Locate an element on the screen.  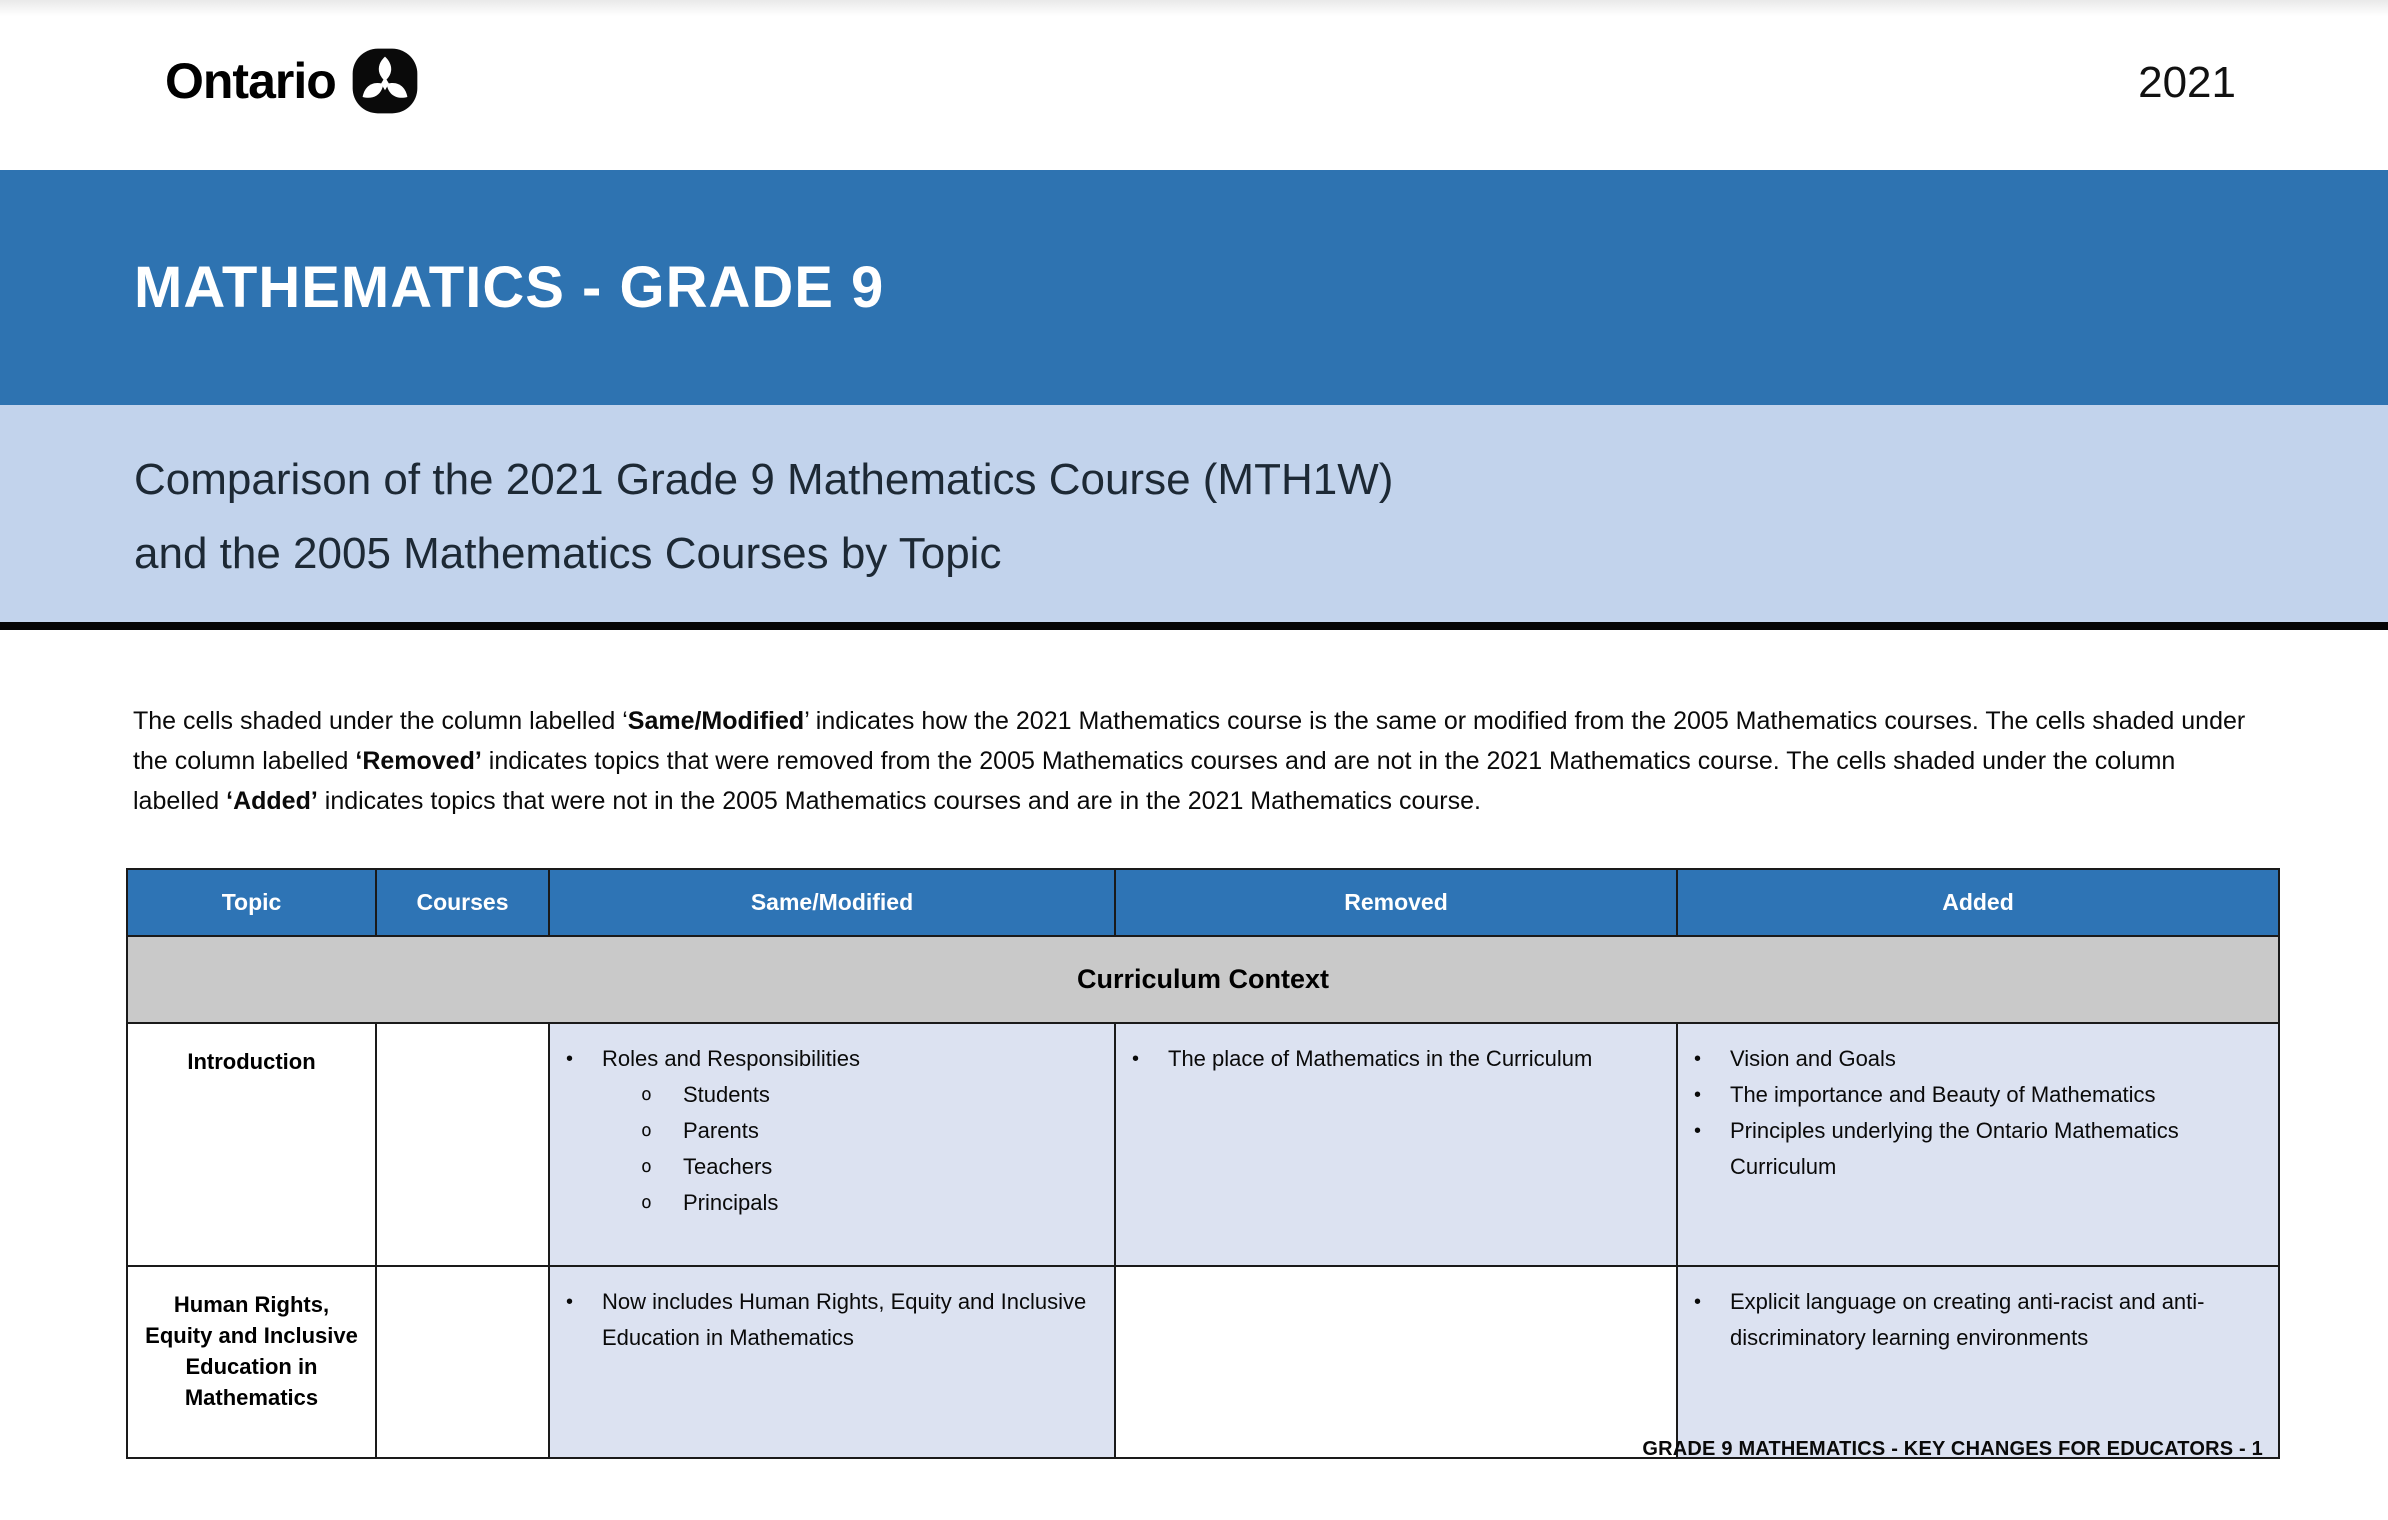
ontario-logo: Ontario is located at coordinates (291, 81).